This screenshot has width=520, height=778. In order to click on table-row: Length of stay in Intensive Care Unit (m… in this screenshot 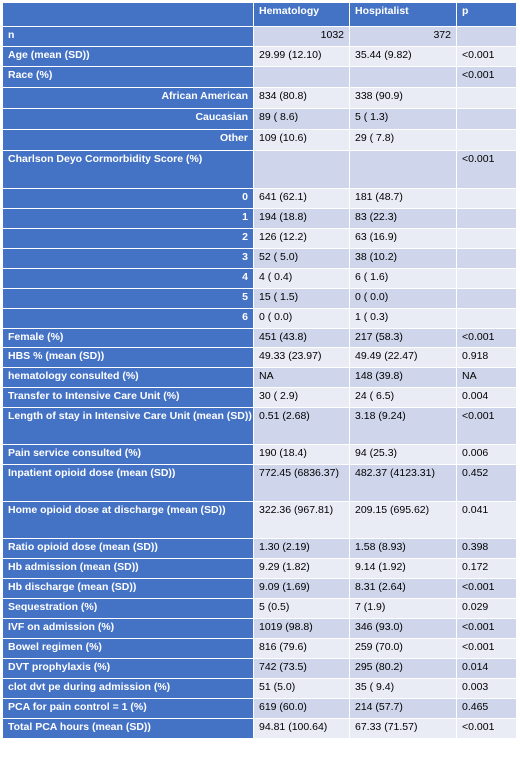, I will do `click(259, 426)`.